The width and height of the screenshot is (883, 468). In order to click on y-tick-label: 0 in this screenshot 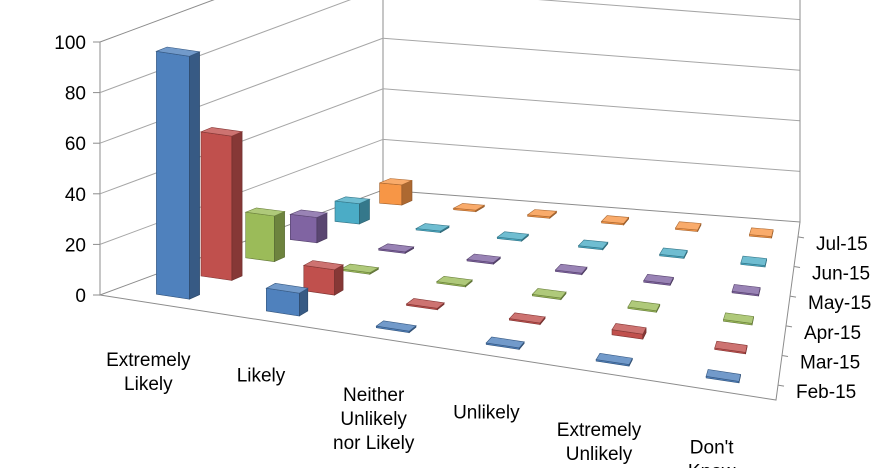, I will do `click(80, 296)`.